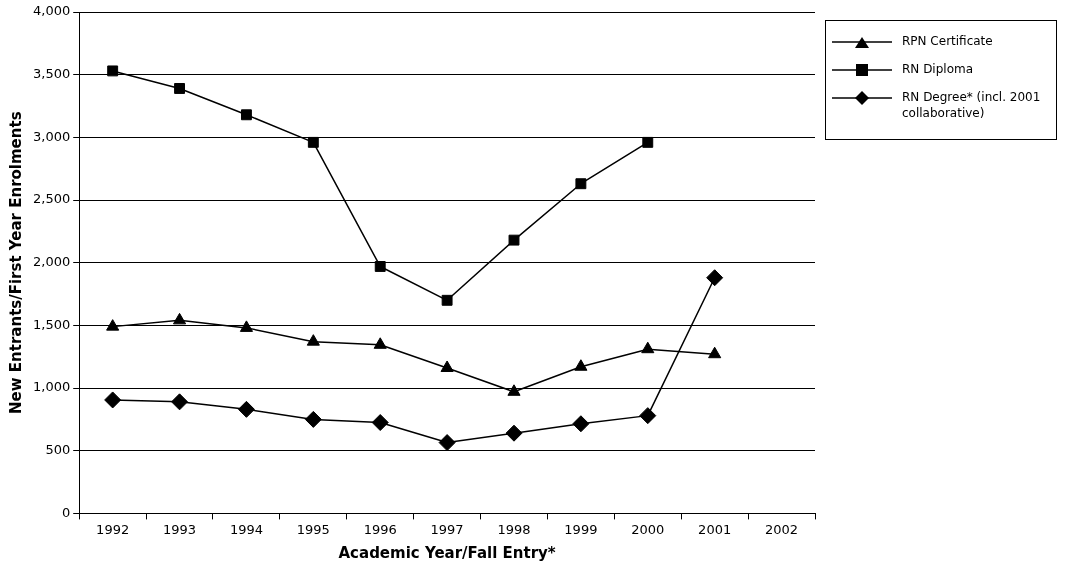 The image size is (1067, 571). What do you see at coordinates (313, 529) in the screenshot?
I see `x-tick-label: 1995` at bounding box center [313, 529].